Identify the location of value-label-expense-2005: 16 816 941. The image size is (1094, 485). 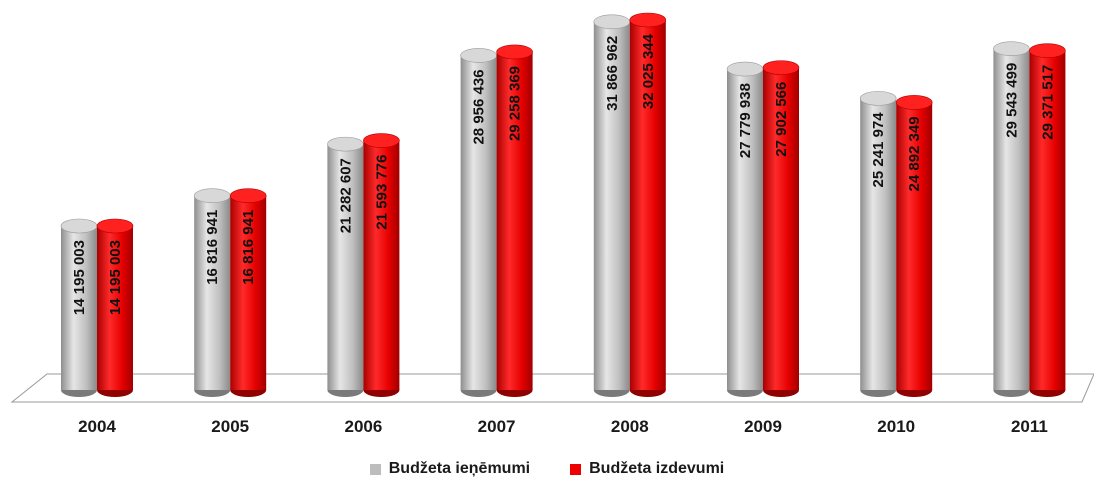
(248, 247).